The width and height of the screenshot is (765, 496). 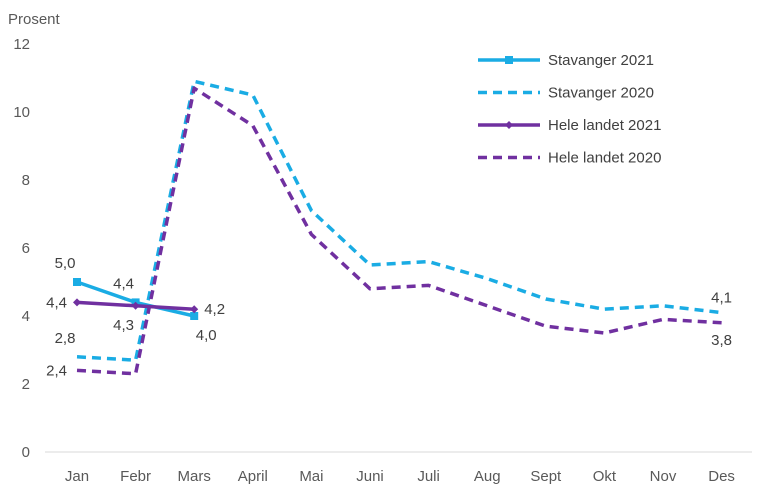 I want to click on legend-item: Stavanger 2021, so click(x=566, y=60).